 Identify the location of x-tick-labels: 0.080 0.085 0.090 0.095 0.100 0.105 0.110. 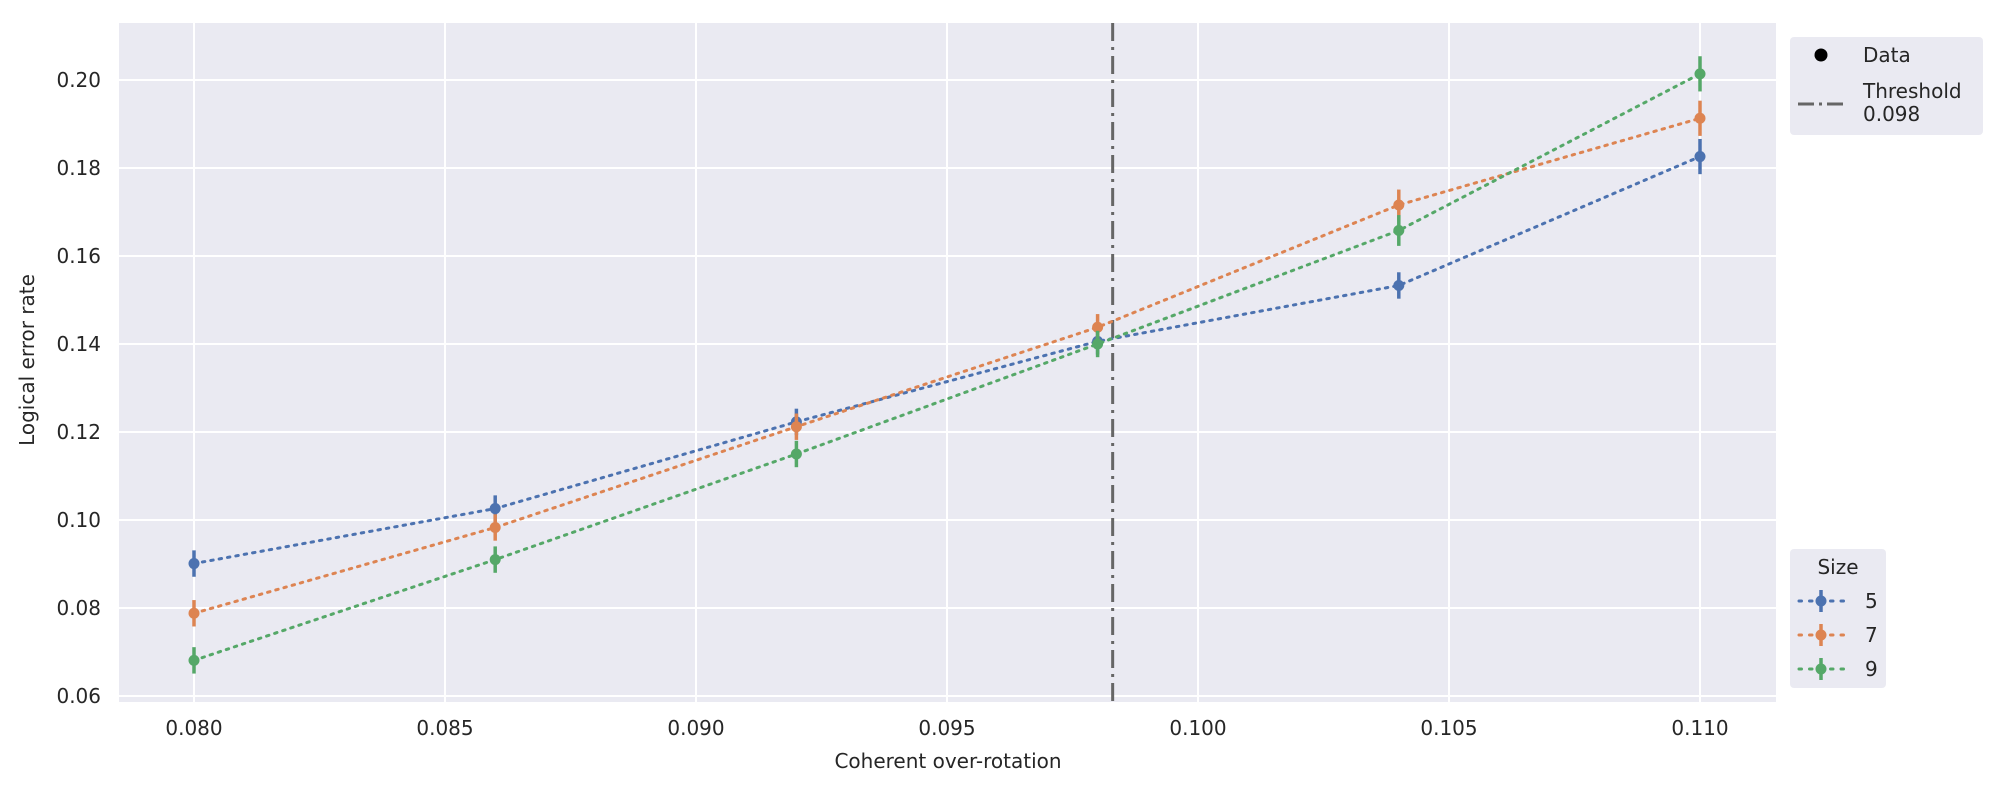
(946, 728).